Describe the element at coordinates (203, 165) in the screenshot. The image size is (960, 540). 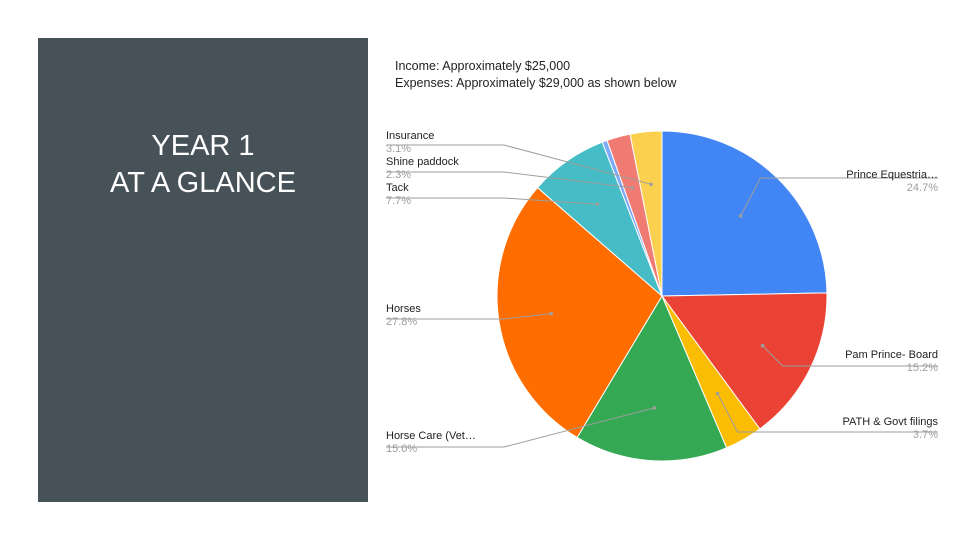
I see `slide-title: YEAR 1 AT A GLANCE` at that location.